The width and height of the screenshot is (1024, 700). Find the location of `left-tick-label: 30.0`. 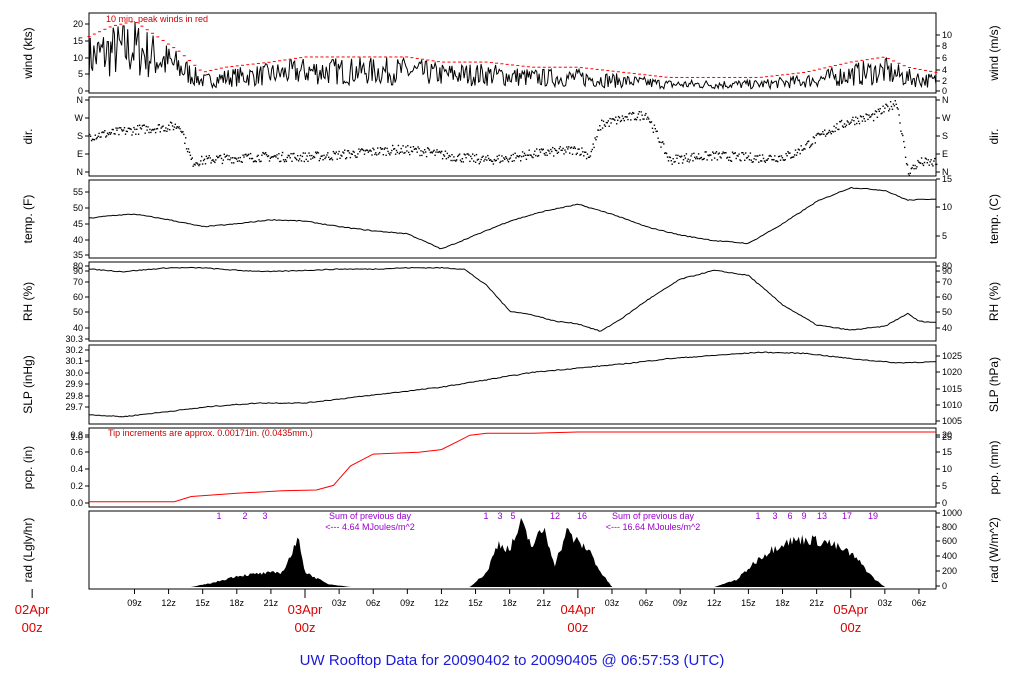

left-tick-label: 30.0 is located at coordinates (74, 373).